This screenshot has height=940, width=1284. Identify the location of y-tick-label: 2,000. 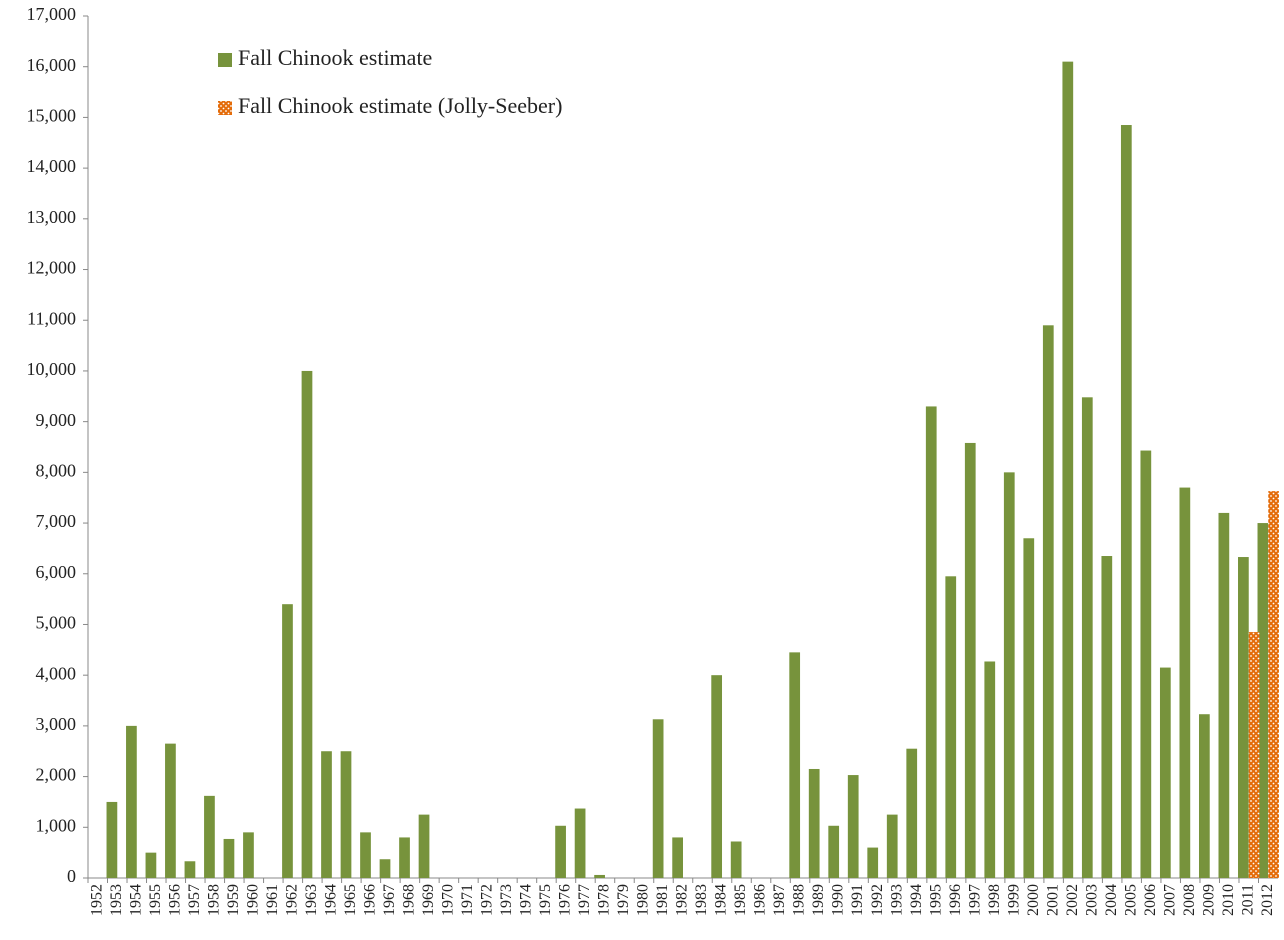
(56, 775).